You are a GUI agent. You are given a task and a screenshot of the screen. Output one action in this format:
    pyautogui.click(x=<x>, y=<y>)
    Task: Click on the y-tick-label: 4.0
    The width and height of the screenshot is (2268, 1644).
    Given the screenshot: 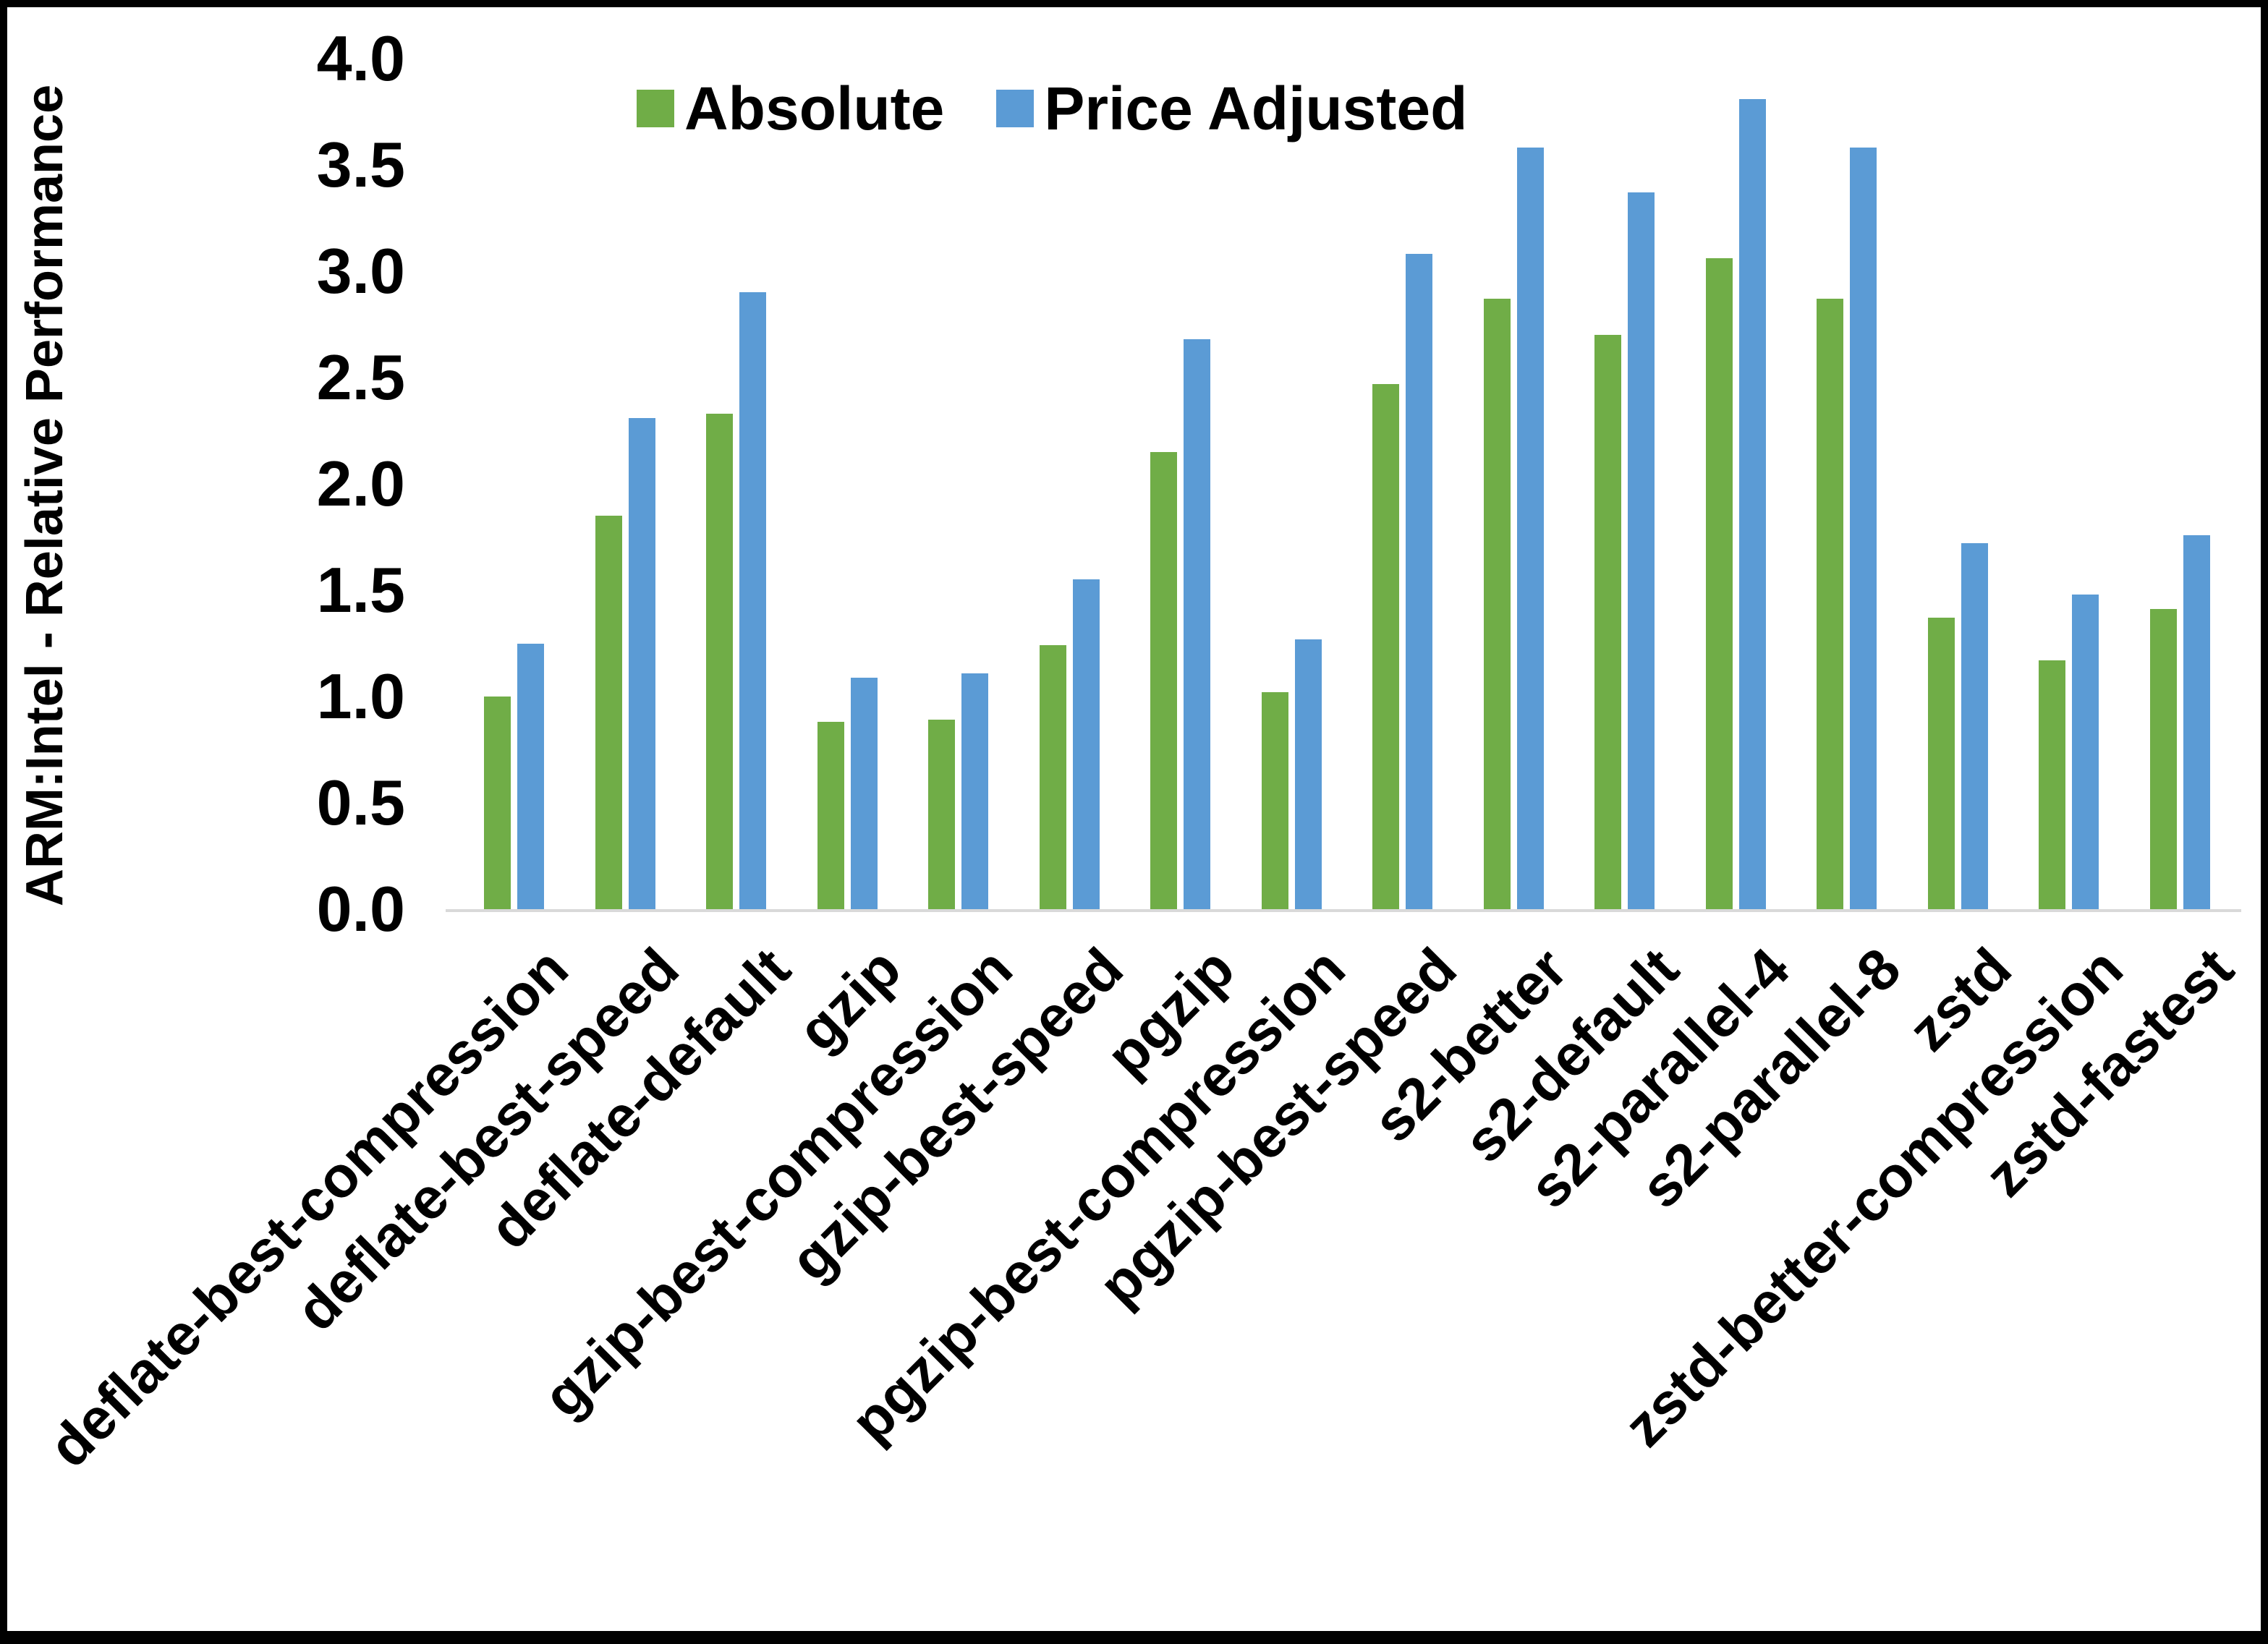 What is the action you would take?
    pyautogui.click(x=360, y=58)
    